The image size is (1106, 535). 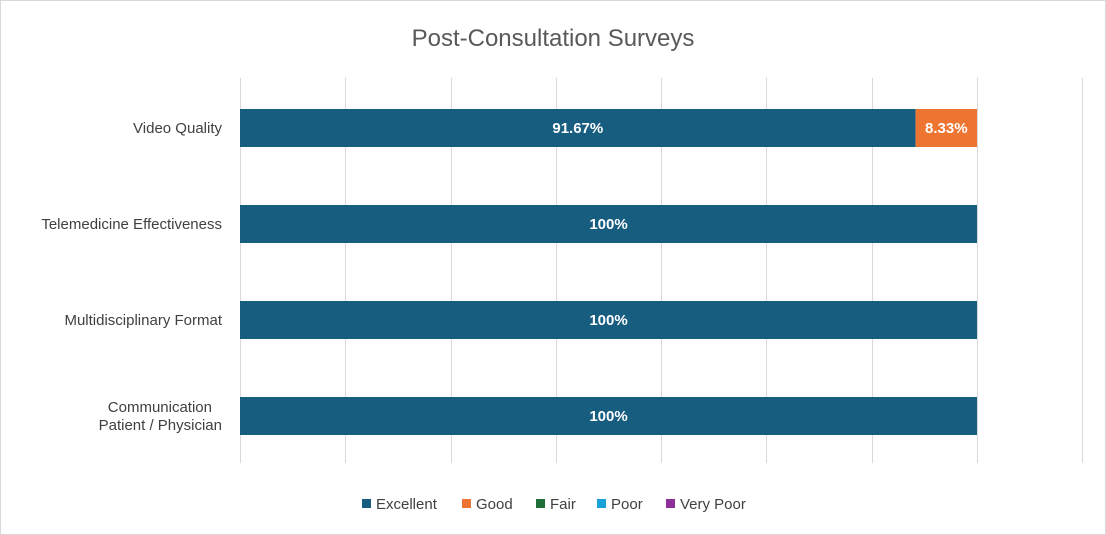 I want to click on bar-good, so click(x=946, y=128).